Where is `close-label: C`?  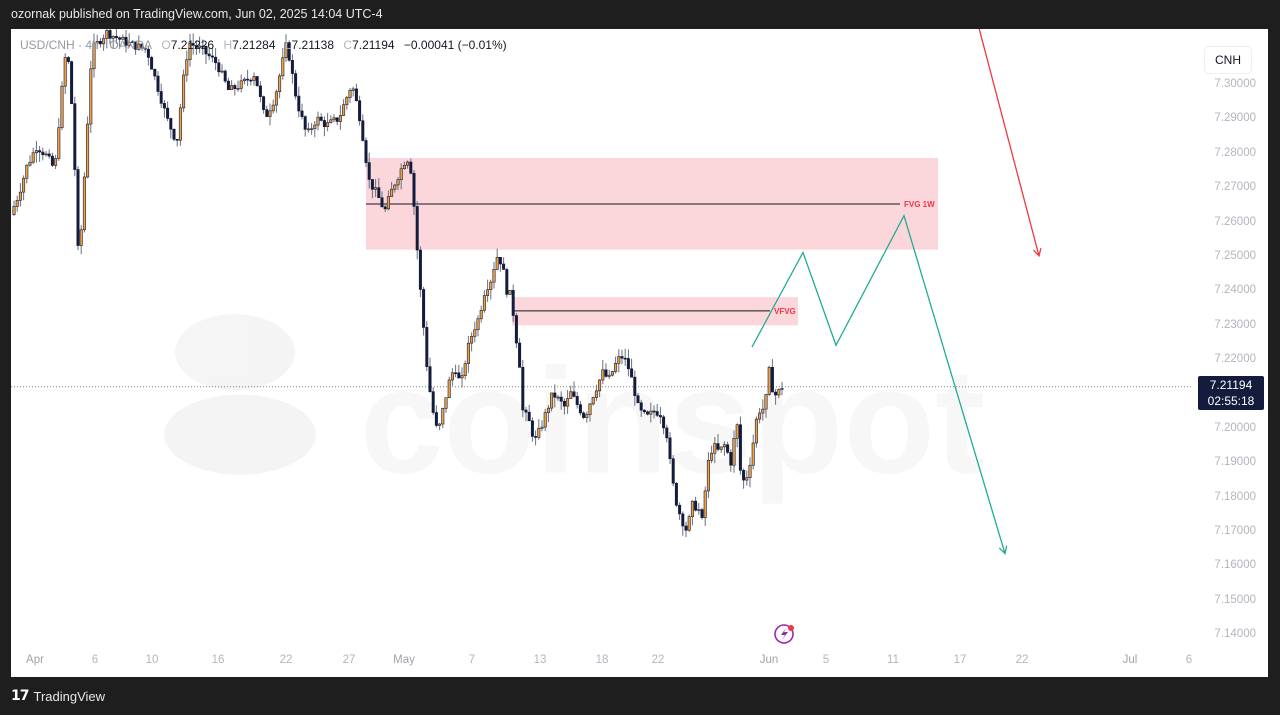
close-label: C is located at coordinates (348, 45).